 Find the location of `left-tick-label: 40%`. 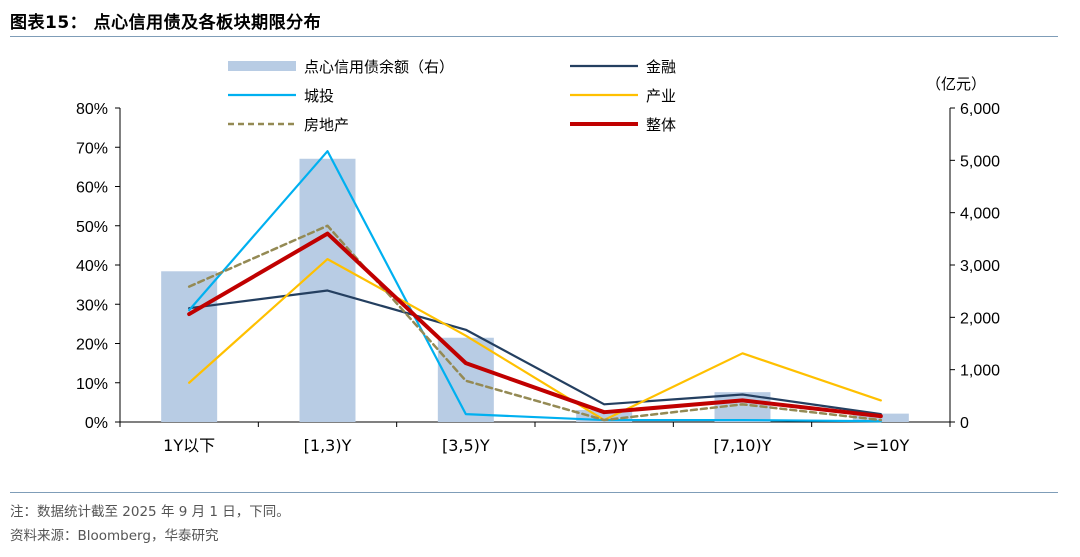

left-tick-label: 40% is located at coordinates (92, 266).